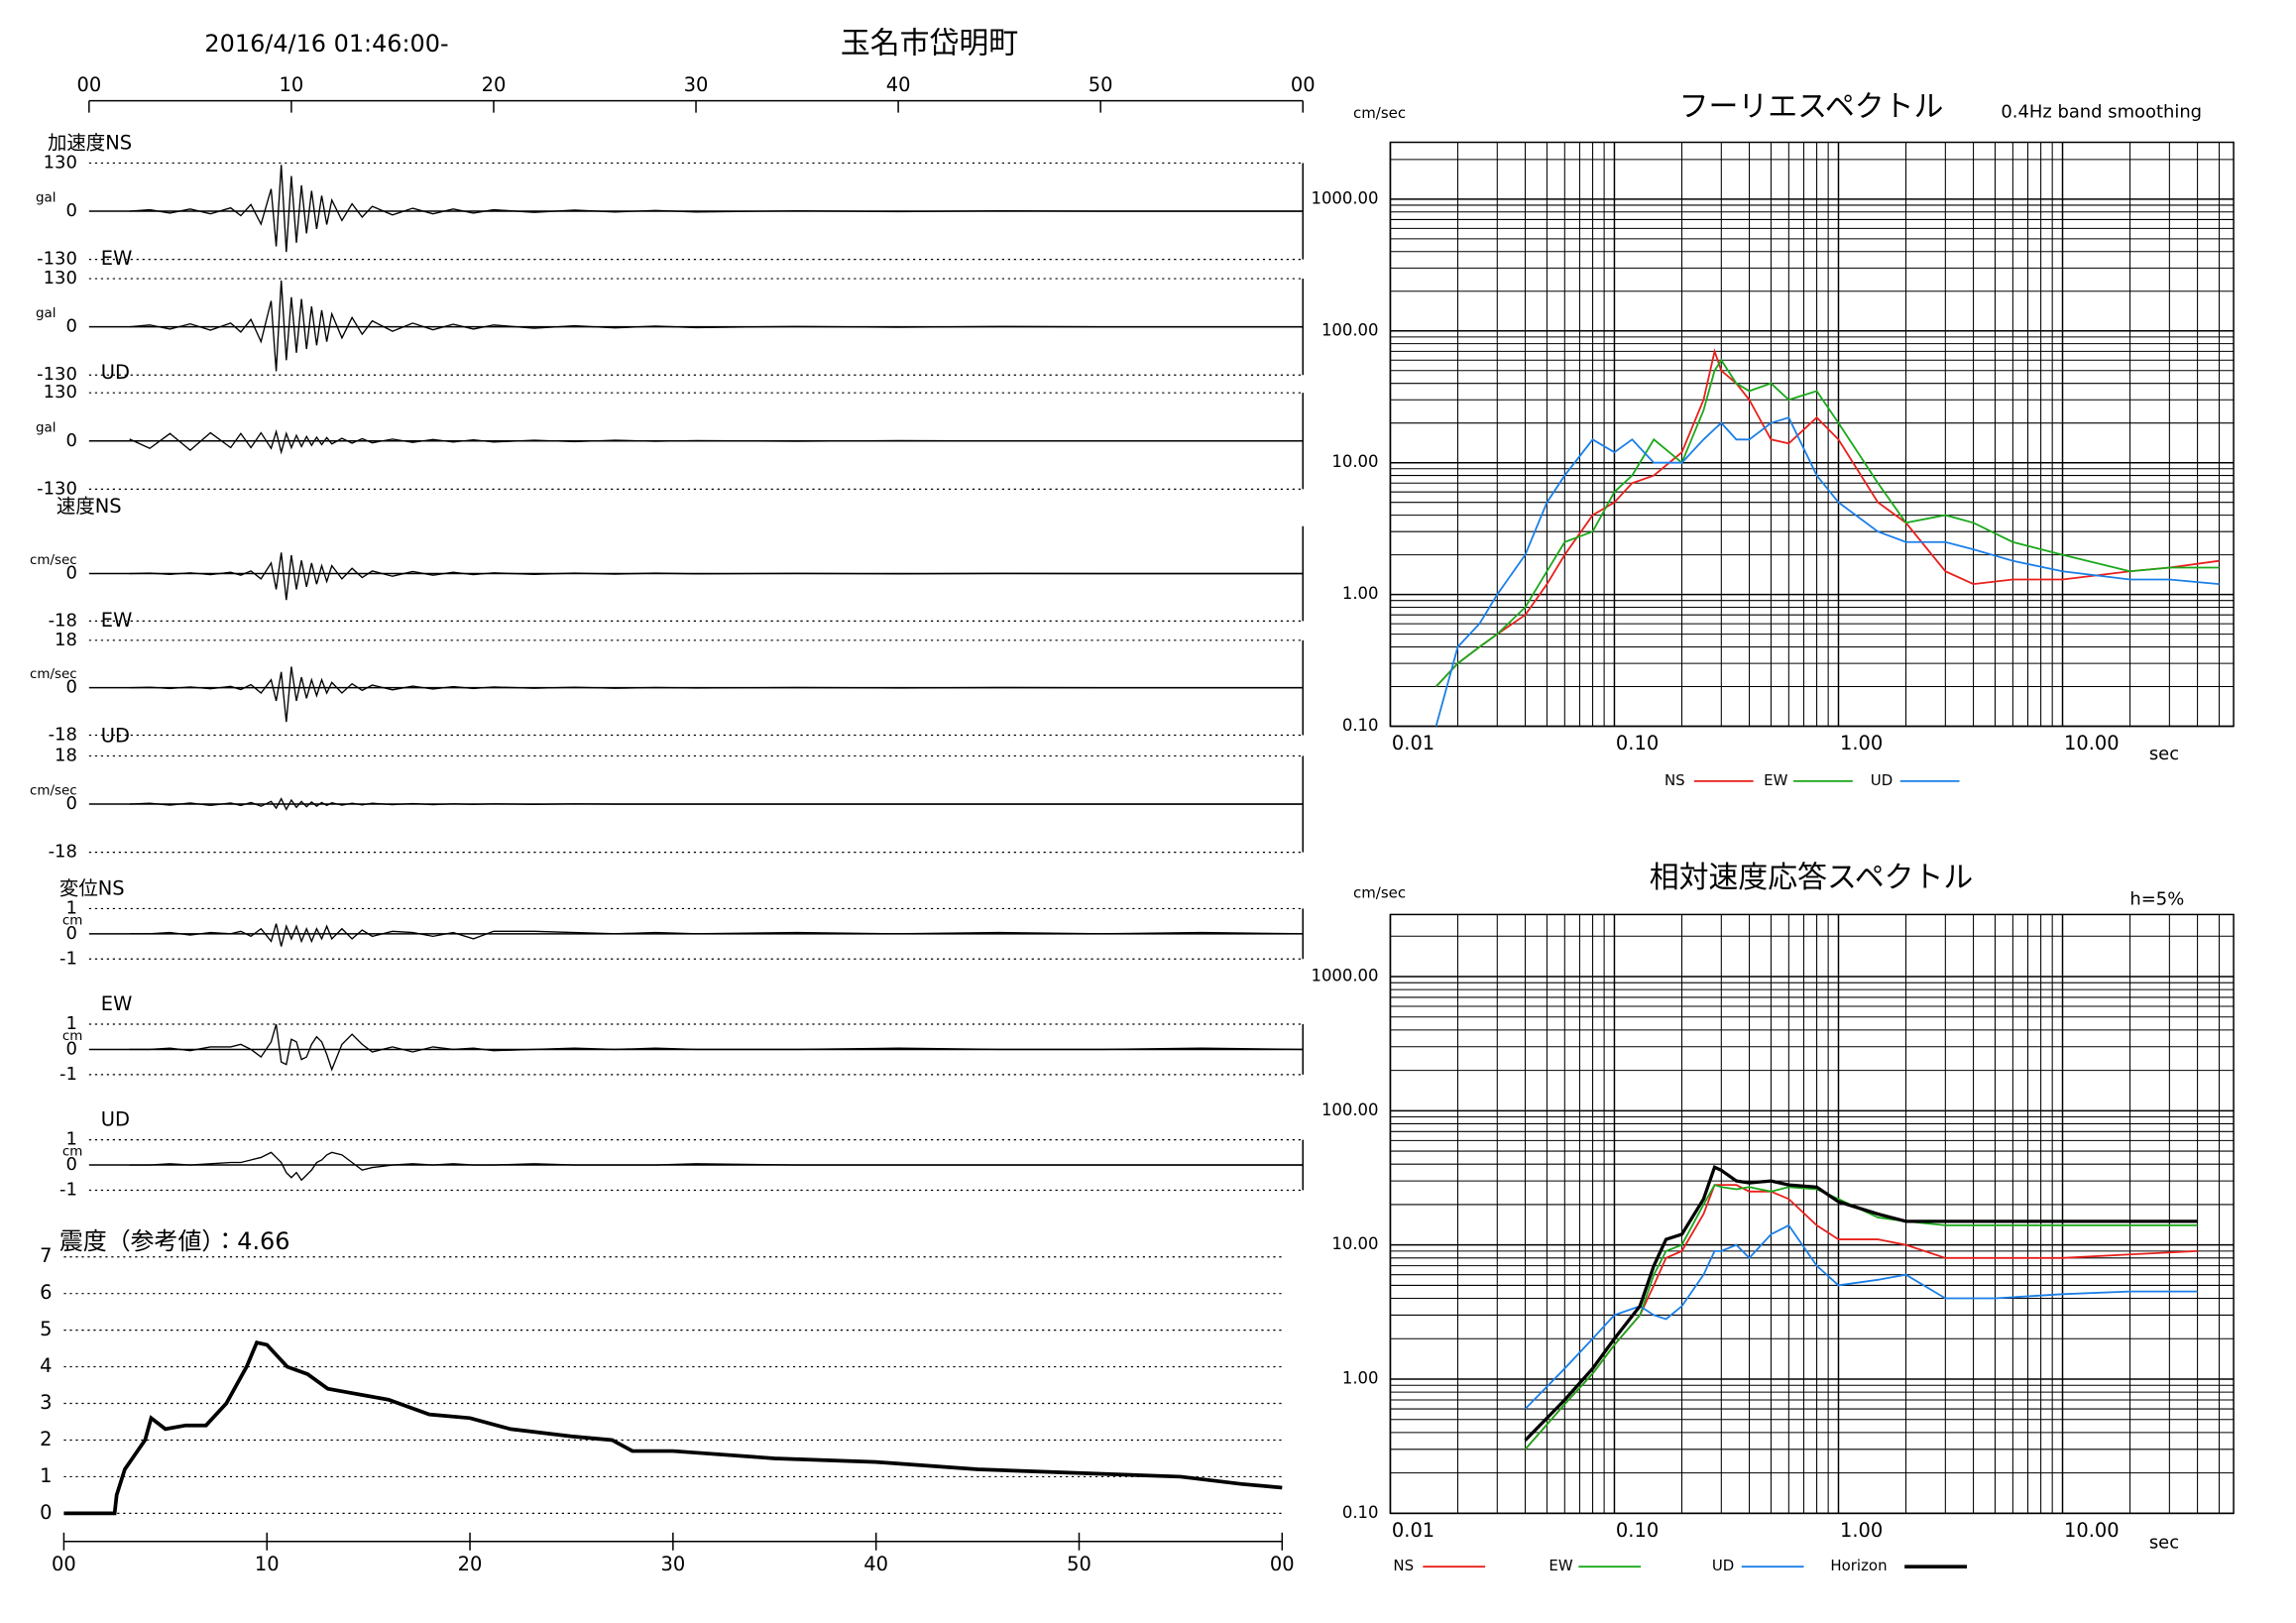  I want to click on intensity-title: 震度（参考値）：4.66, so click(175, 1241).